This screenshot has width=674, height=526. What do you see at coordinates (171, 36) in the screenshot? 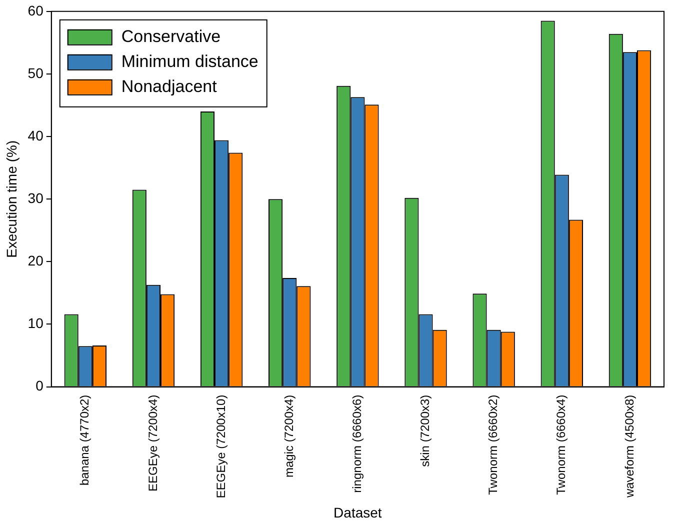
I see `legend-label: Conservative` at bounding box center [171, 36].